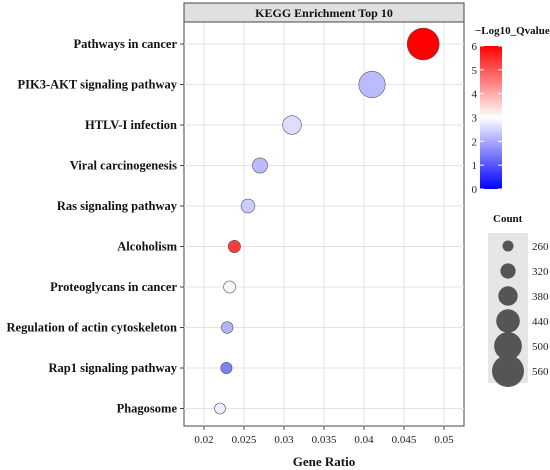 The image size is (550, 470). Describe the element at coordinates (444, 440) in the screenshot. I see `x-tick-label: 0.05` at that location.